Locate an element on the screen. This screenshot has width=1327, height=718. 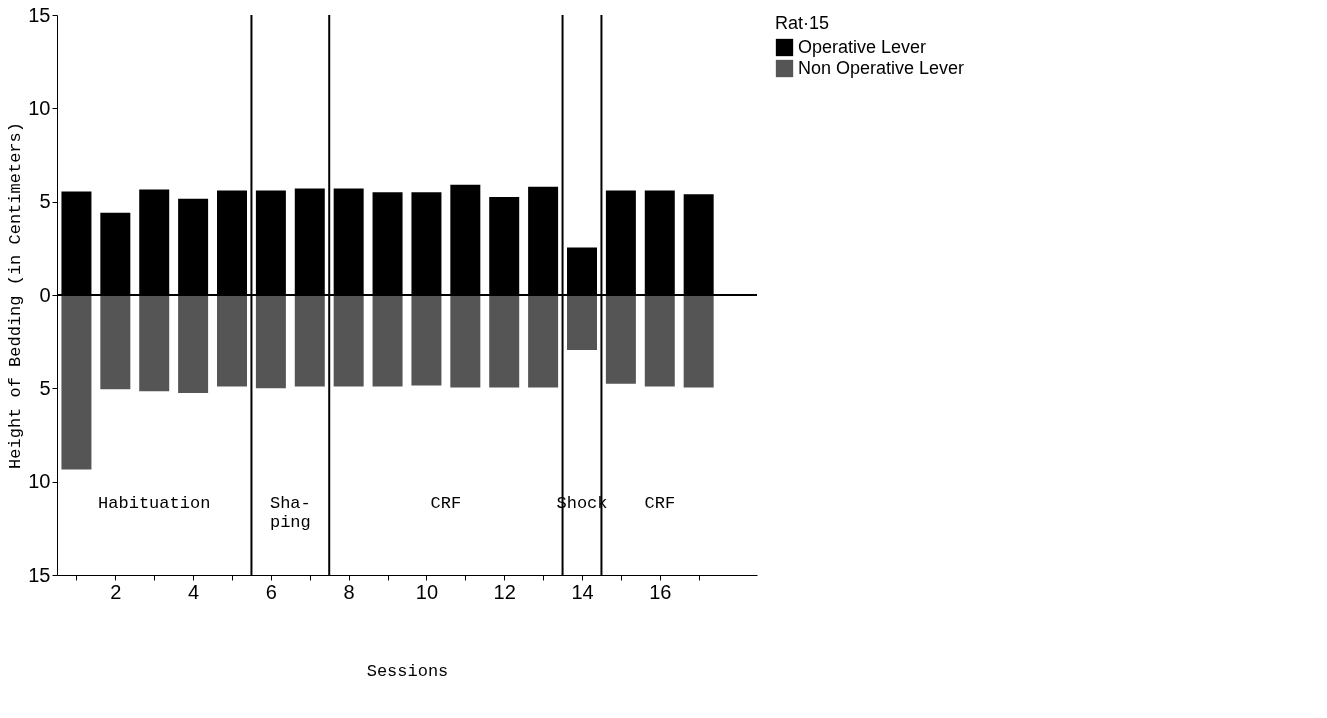
annotation: Sha- ping is located at coordinates (290, 513).